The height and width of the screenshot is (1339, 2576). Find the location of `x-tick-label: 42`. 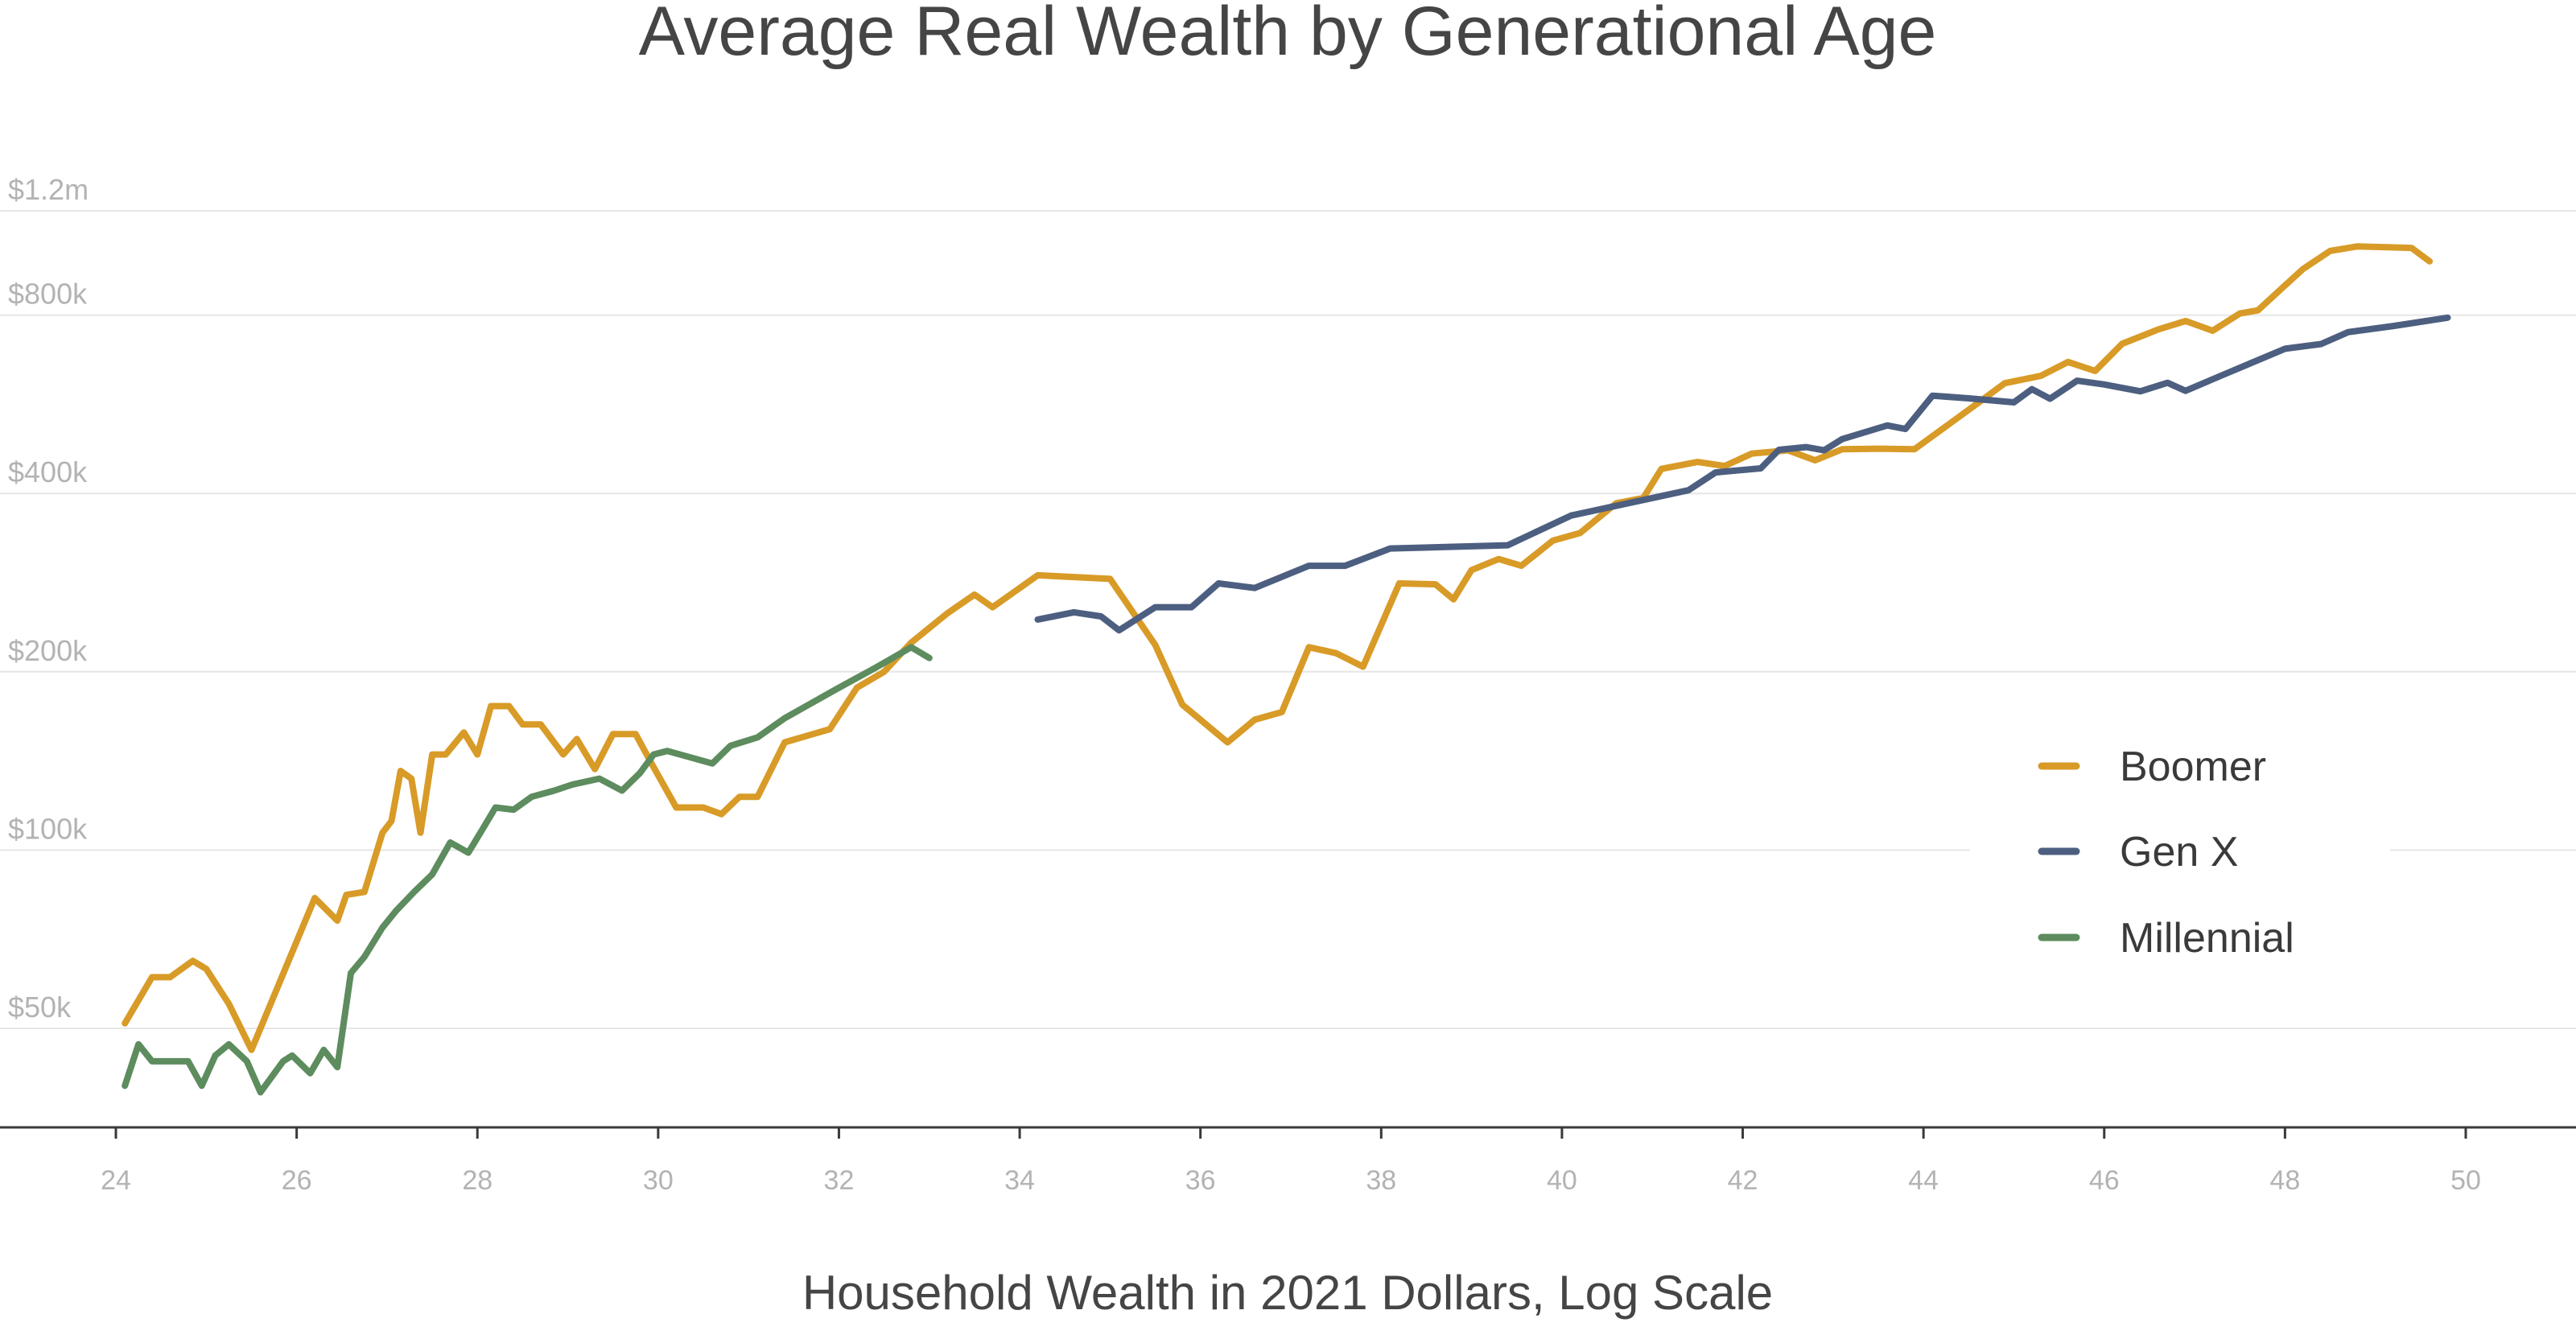

x-tick-label: 42 is located at coordinates (1743, 1180).